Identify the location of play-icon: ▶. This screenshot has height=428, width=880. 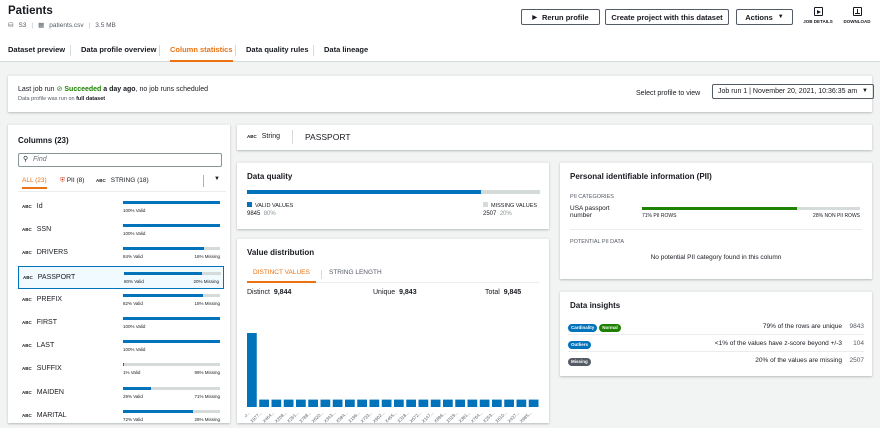
(534, 17).